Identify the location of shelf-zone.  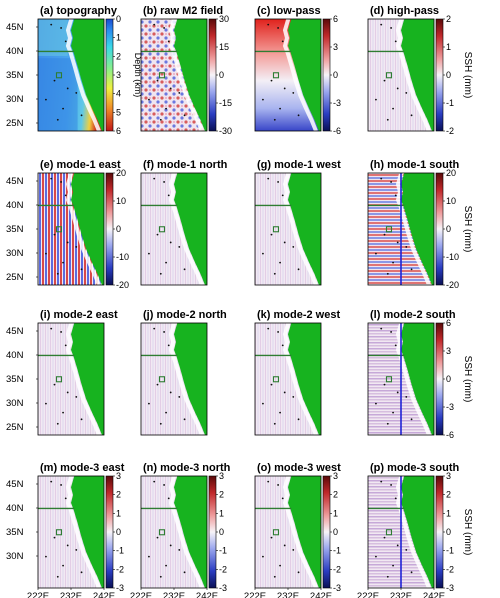
(53, 37).